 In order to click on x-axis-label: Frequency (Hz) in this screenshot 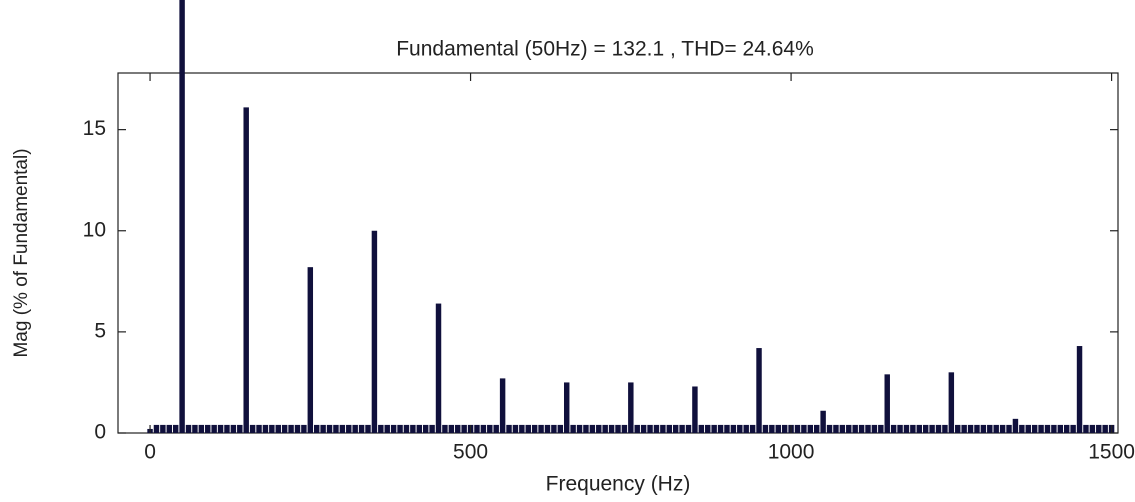, I will do `click(618, 484)`.